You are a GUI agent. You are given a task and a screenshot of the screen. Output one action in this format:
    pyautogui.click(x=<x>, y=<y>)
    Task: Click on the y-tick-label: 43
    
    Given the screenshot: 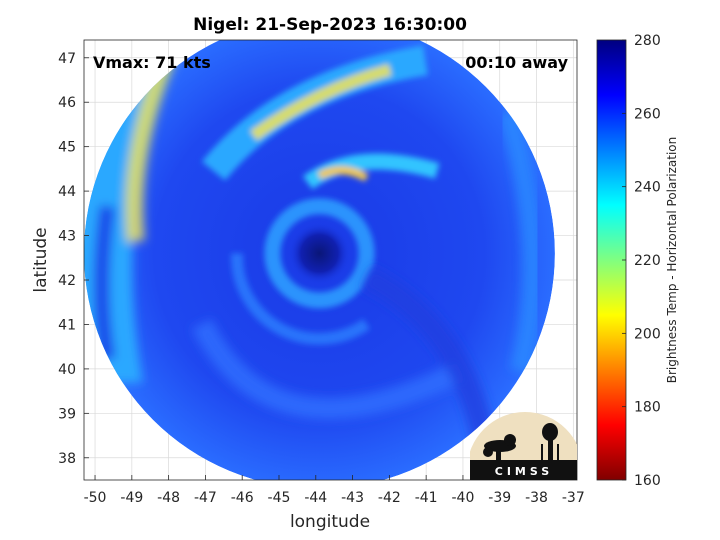 What is the action you would take?
    pyautogui.click(x=67, y=237)
    